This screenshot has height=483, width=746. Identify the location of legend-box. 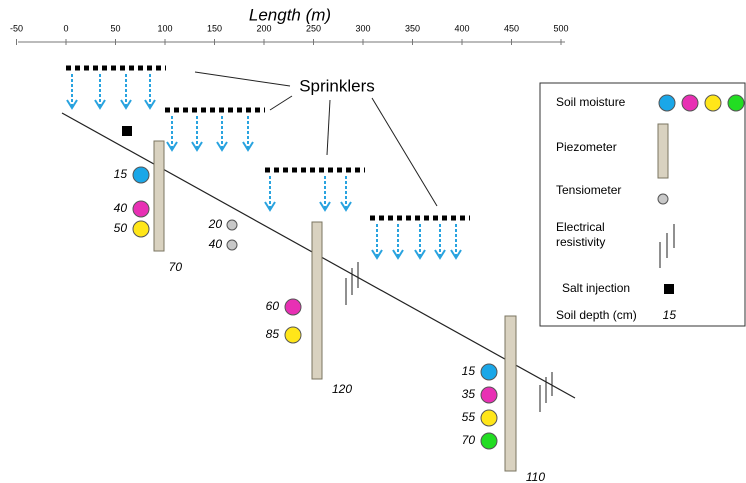
(642, 204).